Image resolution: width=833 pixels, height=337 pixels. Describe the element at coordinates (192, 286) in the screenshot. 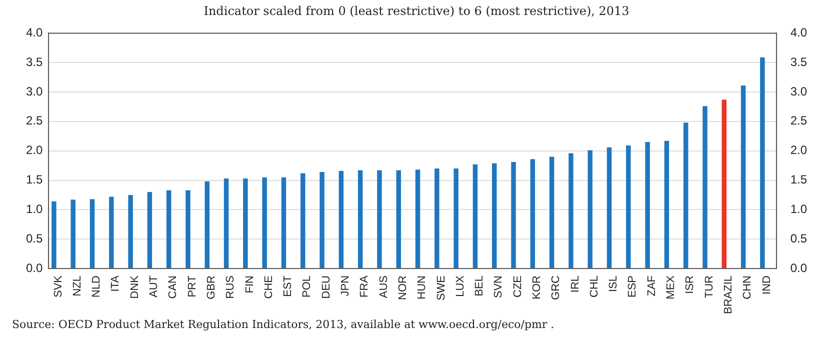

I see `x-tick-label: PRT` at that location.